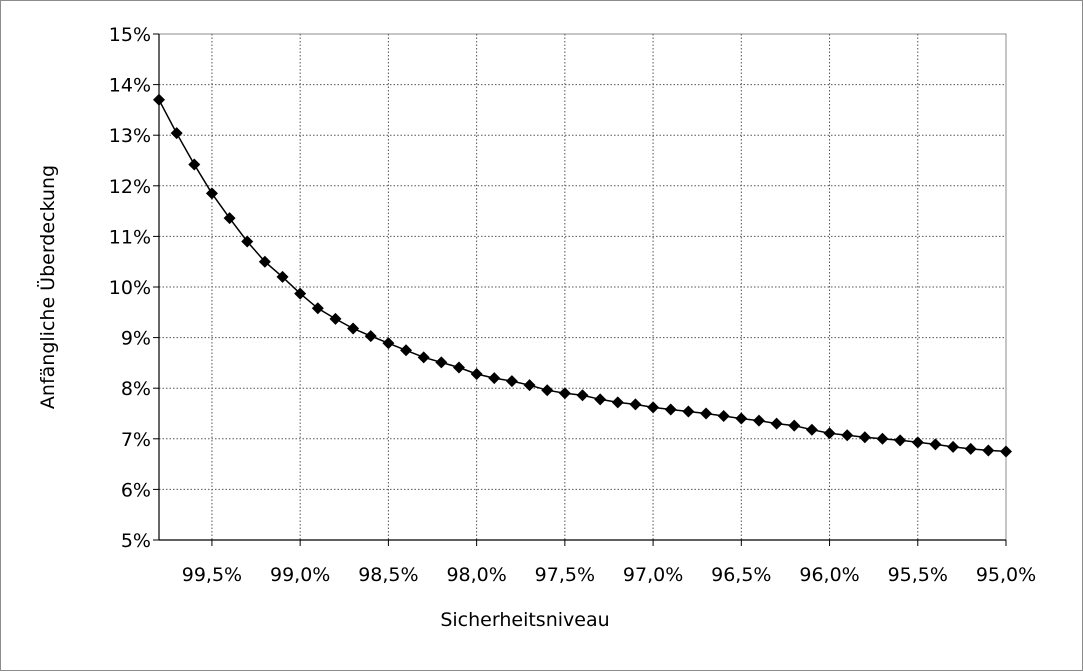 This screenshot has width=1083, height=672. What do you see at coordinates (388, 575) in the screenshot?
I see `x-tick-label: 98,5%` at bounding box center [388, 575].